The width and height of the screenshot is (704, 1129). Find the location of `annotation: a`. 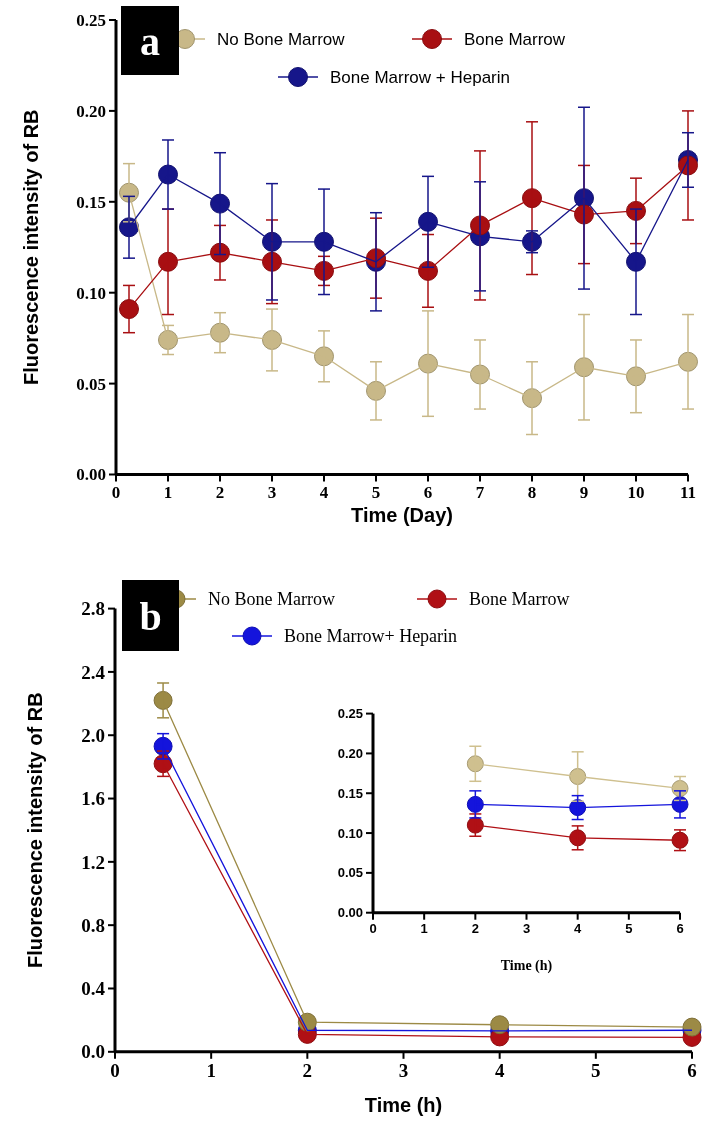

annotation: a is located at coordinates (150, 41).